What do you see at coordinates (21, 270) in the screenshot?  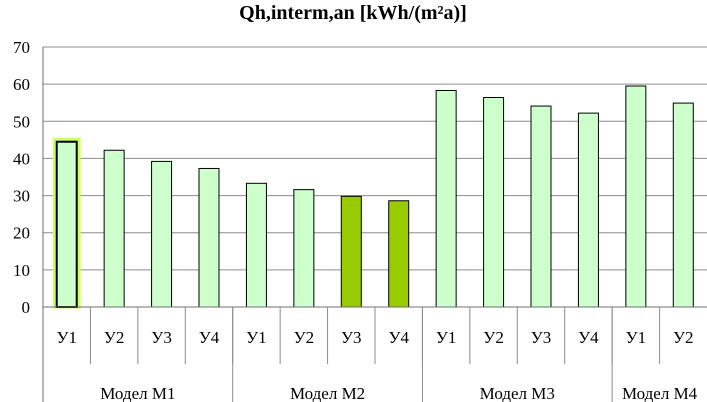 I see `y-tick-label: 10` at bounding box center [21, 270].